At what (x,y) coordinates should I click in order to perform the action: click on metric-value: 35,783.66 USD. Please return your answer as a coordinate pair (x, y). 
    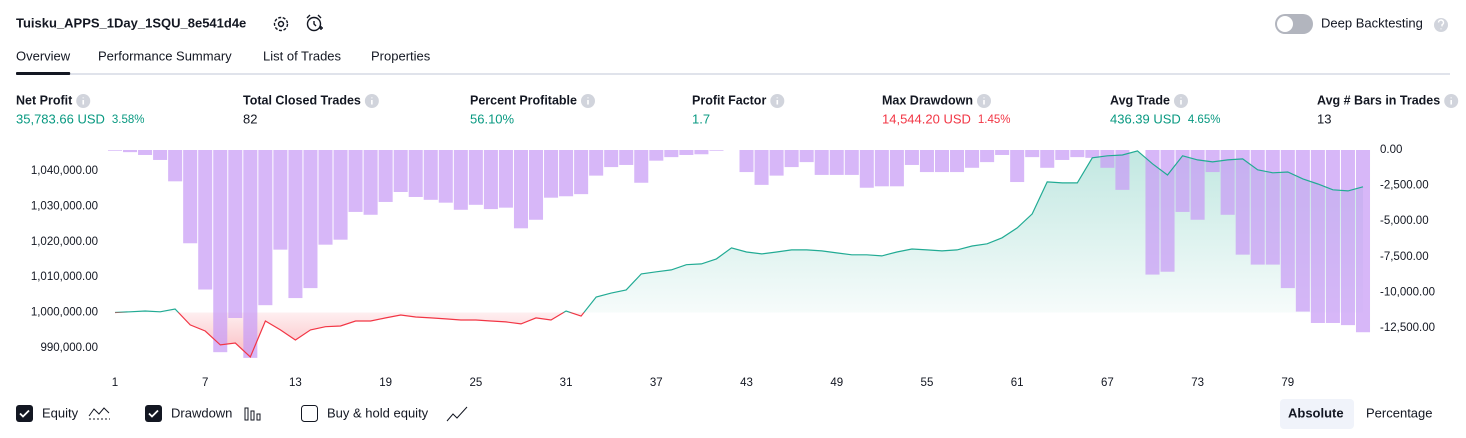
    Looking at the image, I should click on (60, 118).